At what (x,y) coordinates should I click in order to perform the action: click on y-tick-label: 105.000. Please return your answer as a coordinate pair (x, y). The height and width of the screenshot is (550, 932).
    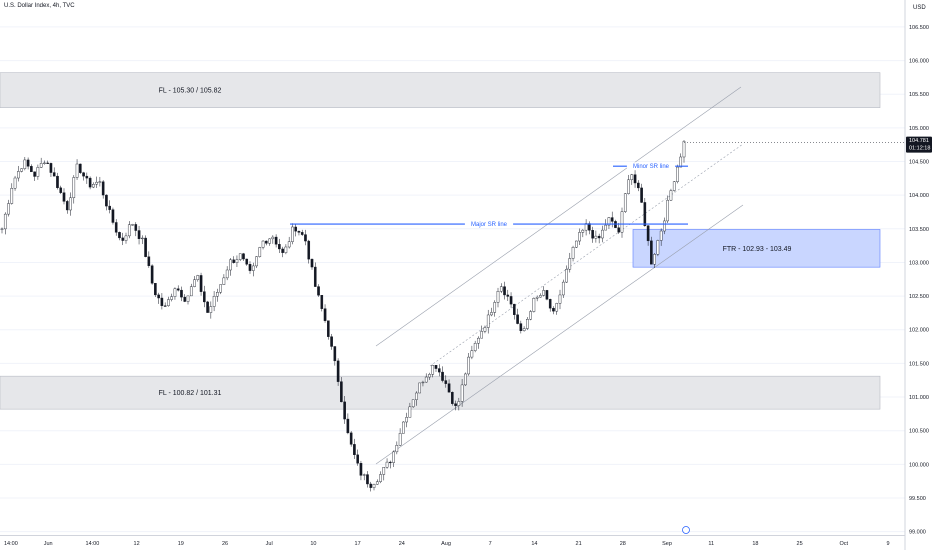
    Looking at the image, I should click on (919, 129).